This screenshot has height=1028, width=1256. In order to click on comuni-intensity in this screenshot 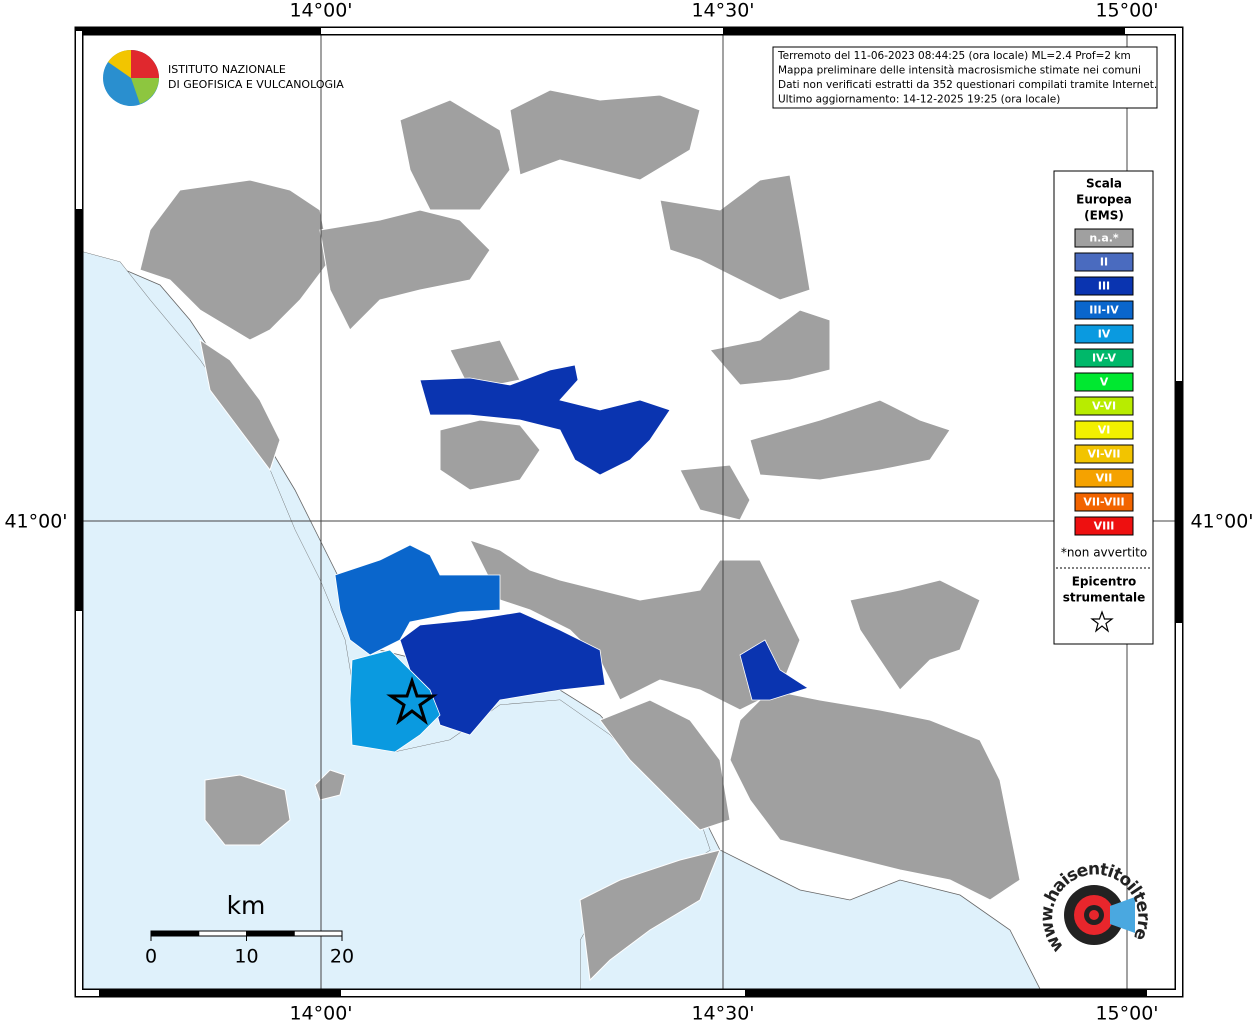, I will do `click(571, 558)`.